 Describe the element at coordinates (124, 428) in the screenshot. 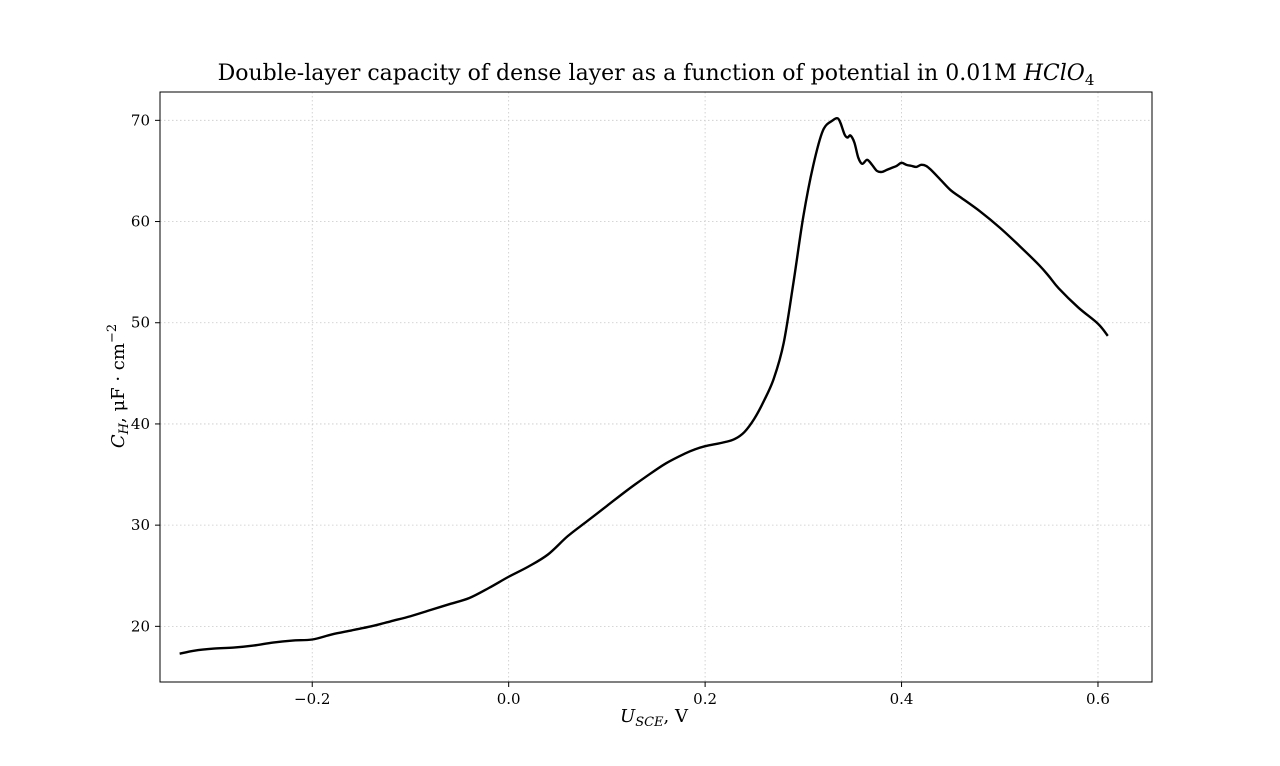

I see `y-axis-label-sub: H` at that location.